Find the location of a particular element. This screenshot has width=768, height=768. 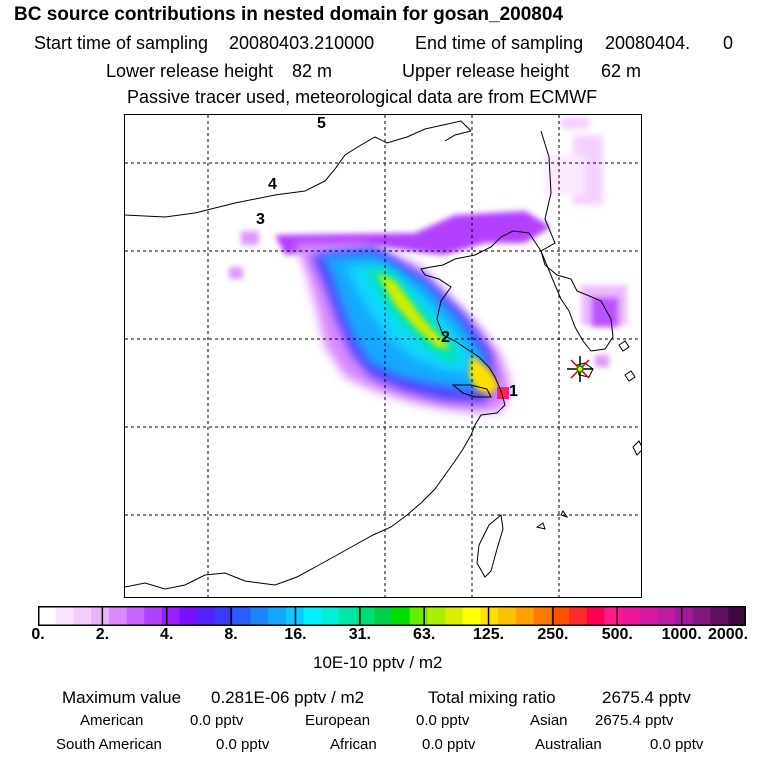

trajectory-label-1: 1 is located at coordinates (513, 391).